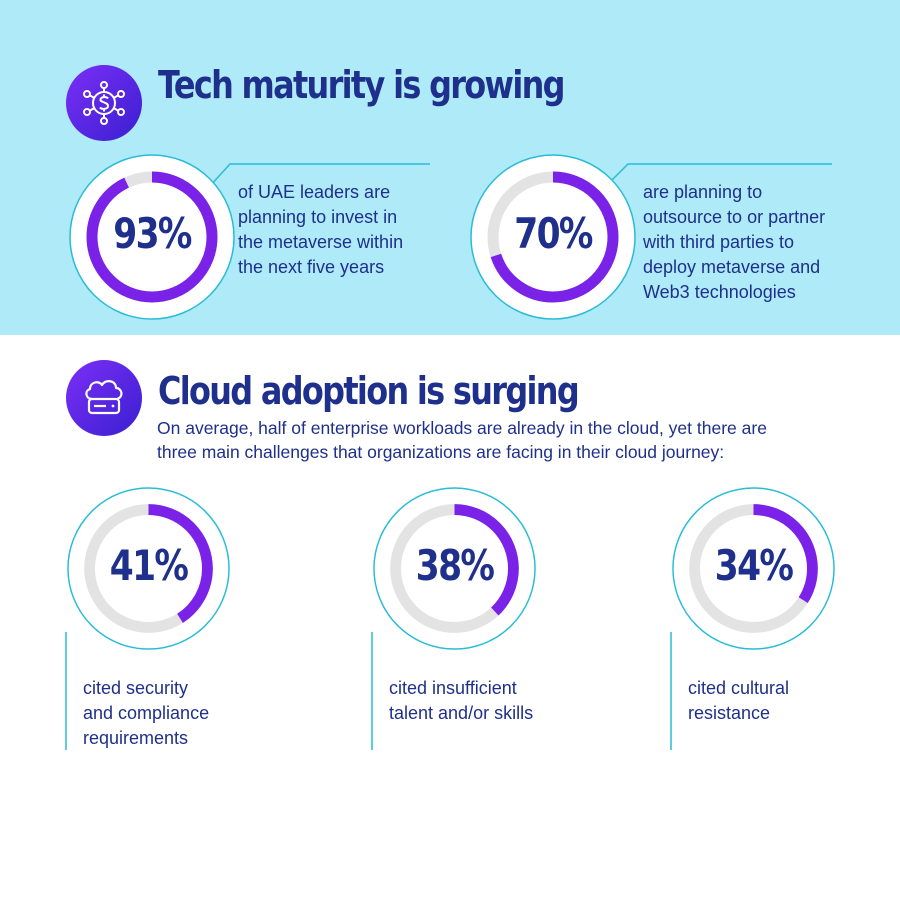 The image size is (900, 900). I want to click on stat-description: cited insufficient talent and/or skills, so click(461, 700).